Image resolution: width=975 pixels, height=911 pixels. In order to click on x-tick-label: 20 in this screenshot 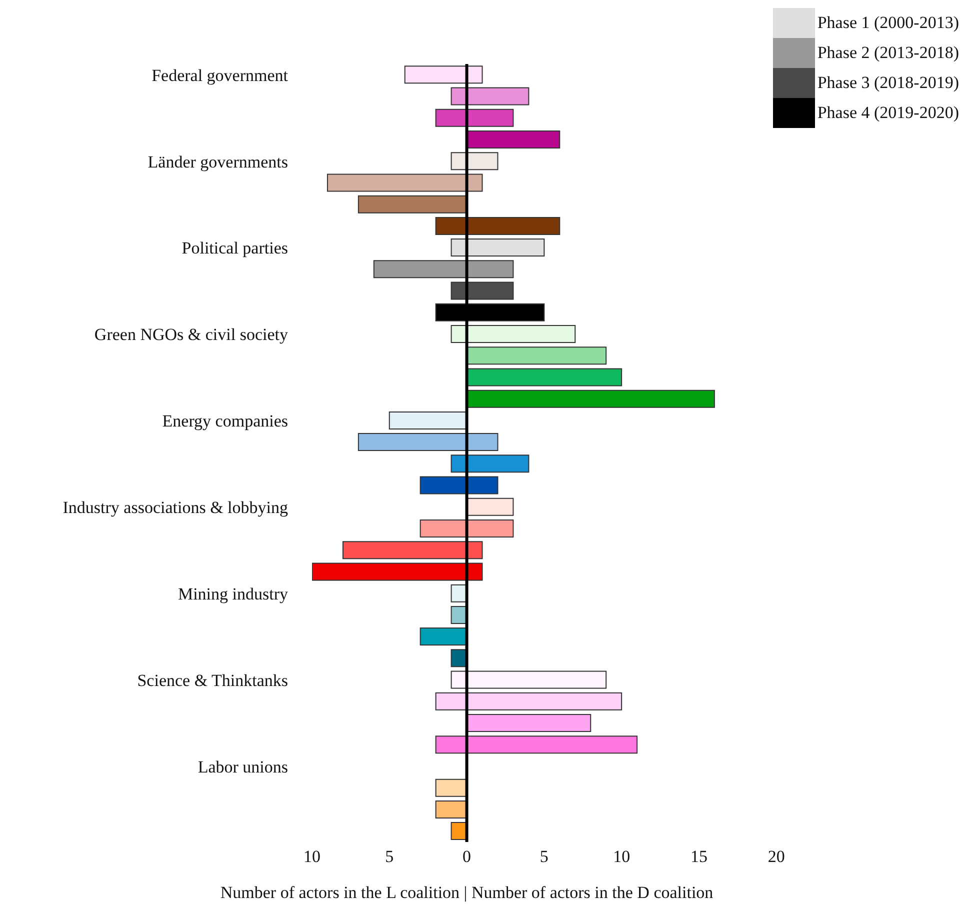, I will do `click(776, 856)`.